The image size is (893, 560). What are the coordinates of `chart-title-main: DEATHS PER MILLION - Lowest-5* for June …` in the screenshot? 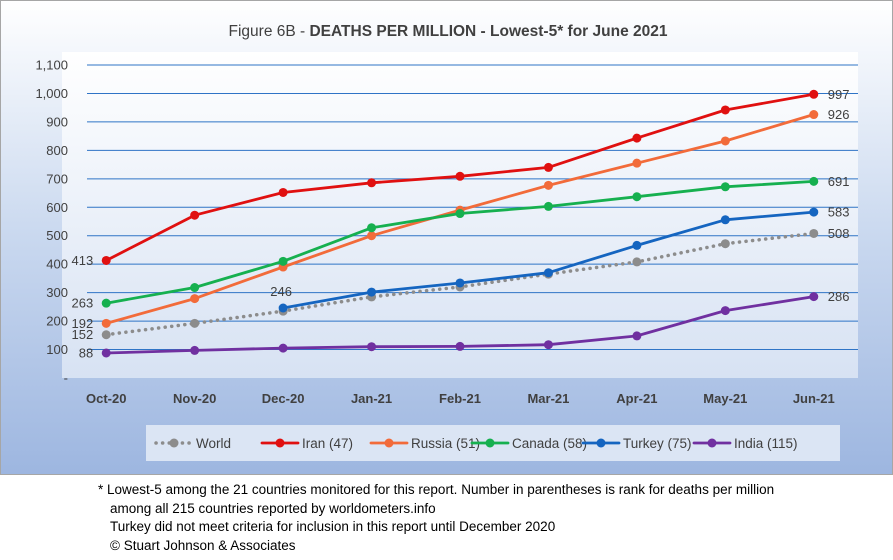 It's located at (488, 31).